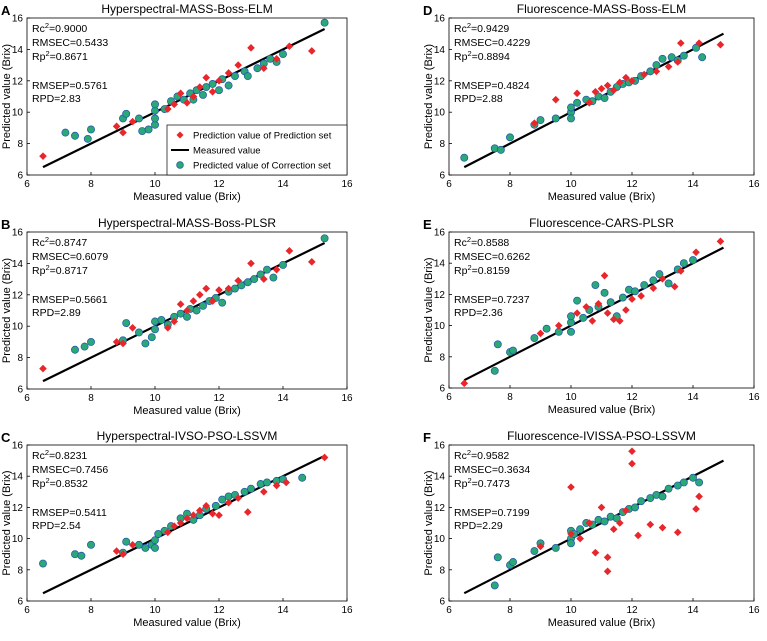 The image size is (767, 641). Describe the element at coordinates (6, 10) in the screenshot. I see `panel-letter: A` at that location.